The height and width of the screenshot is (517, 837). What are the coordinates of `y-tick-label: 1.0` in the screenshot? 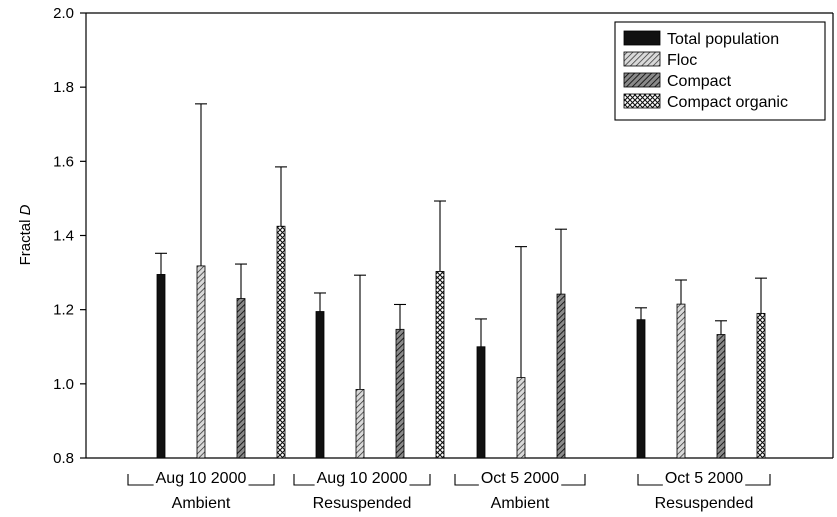 It's located at (63, 384).